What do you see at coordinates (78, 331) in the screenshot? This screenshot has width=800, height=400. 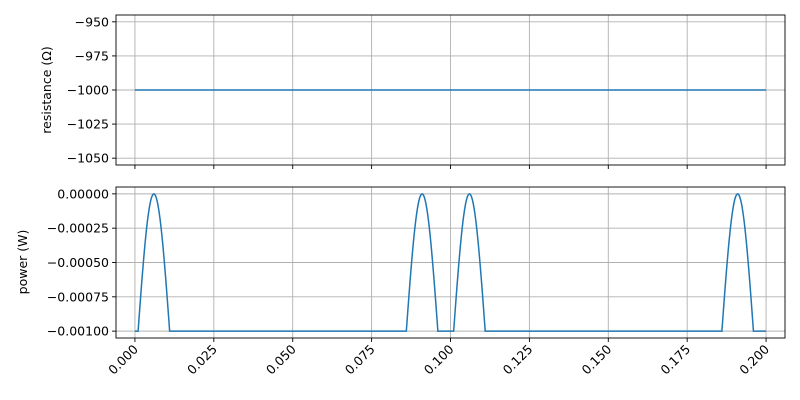 I see `power-y-tick-label: −0.00100` at bounding box center [78, 331].